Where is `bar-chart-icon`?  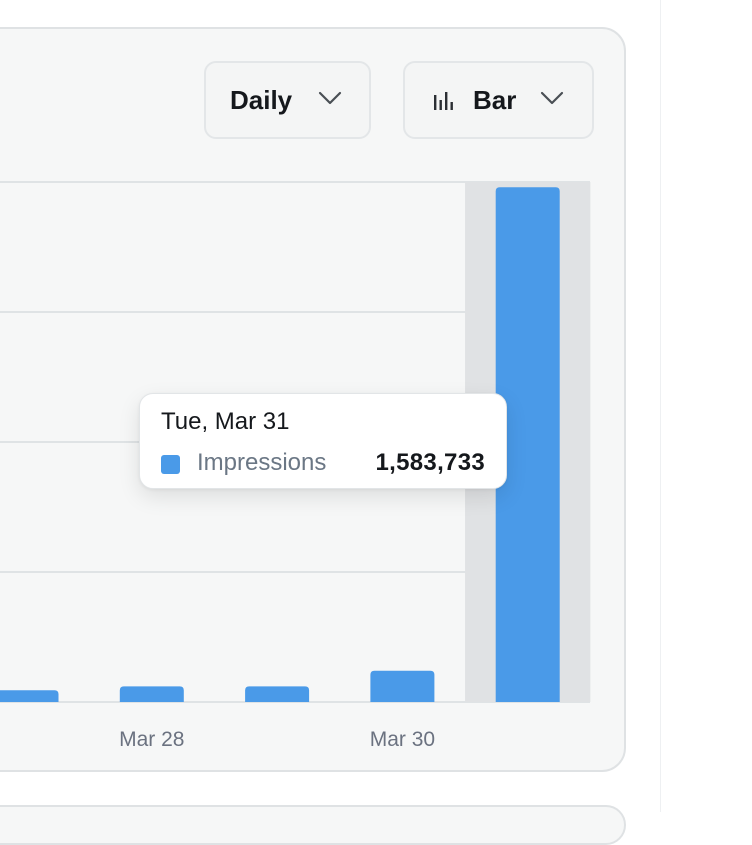 bar-chart-icon is located at coordinates (444, 100).